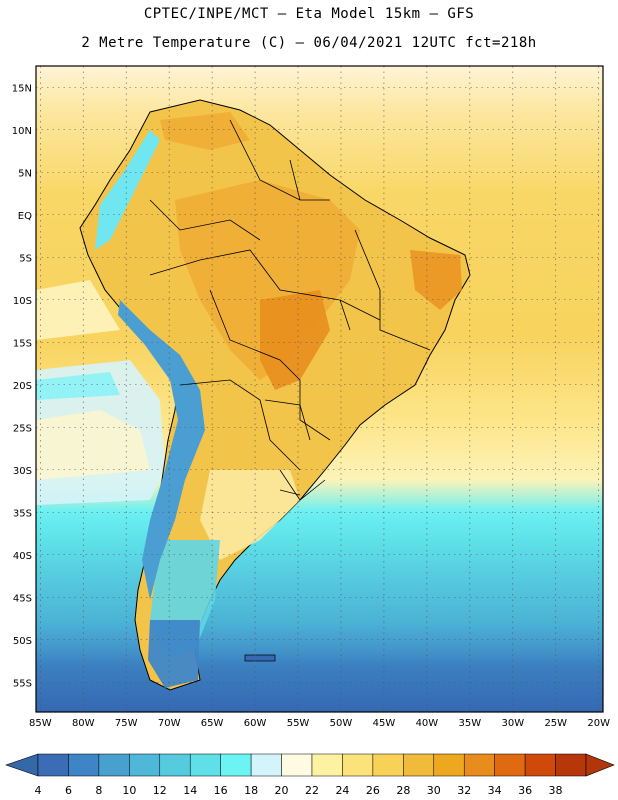  What do you see at coordinates (556, 790) in the screenshot?
I see `colorbar-label: 38` at bounding box center [556, 790].